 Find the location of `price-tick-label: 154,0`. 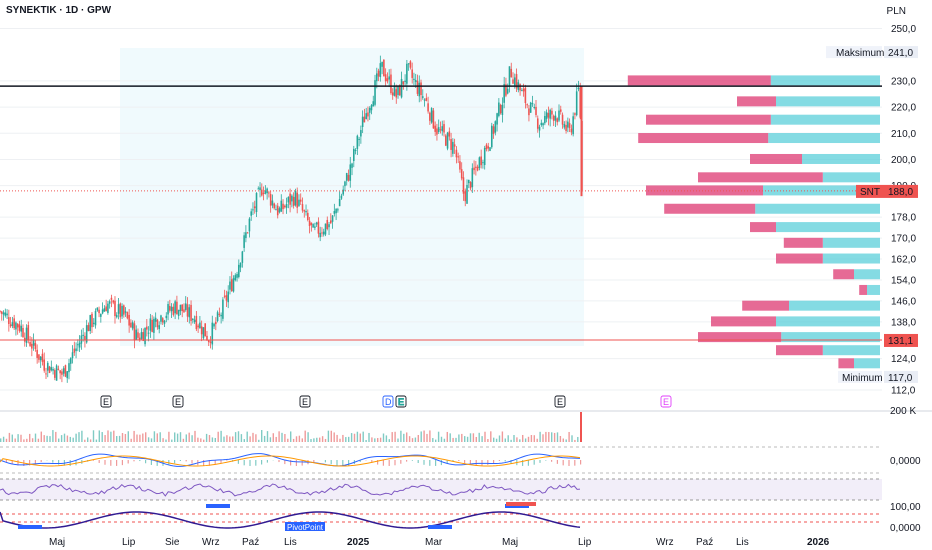

price-tick-label: 154,0 is located at coordinates (903, 280).